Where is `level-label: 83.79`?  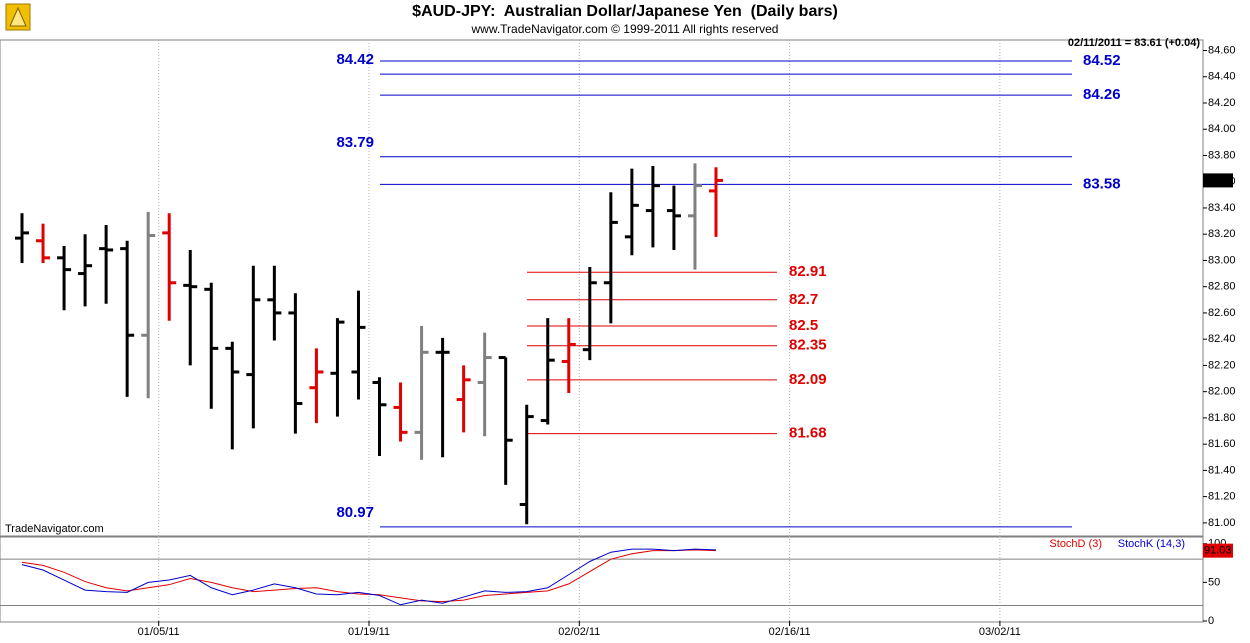
level-label: 83.79 is located at coordinates (355, 142).